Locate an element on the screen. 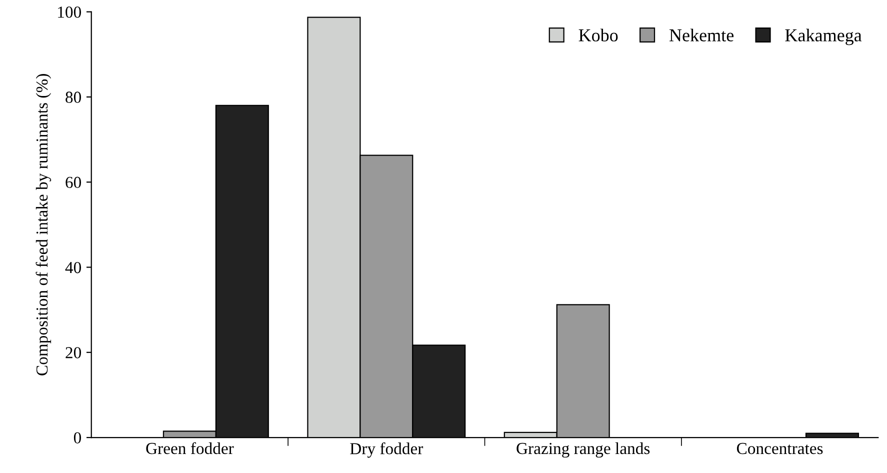  y-tick-label: 20 is located at coordinates (74, 352).